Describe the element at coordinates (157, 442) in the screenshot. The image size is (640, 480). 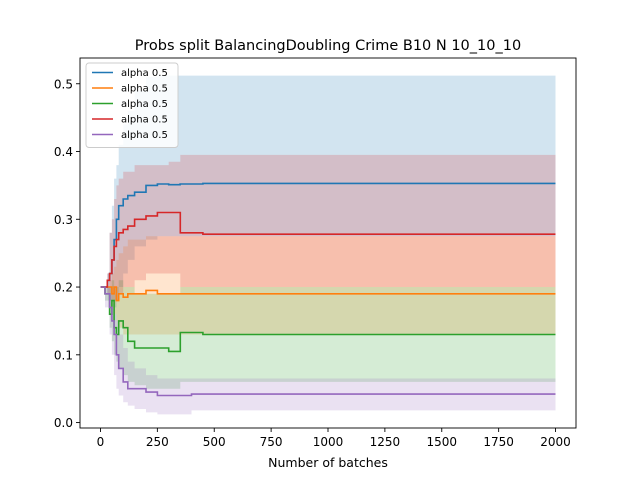
I see `x-tick-label: 250` at that location.